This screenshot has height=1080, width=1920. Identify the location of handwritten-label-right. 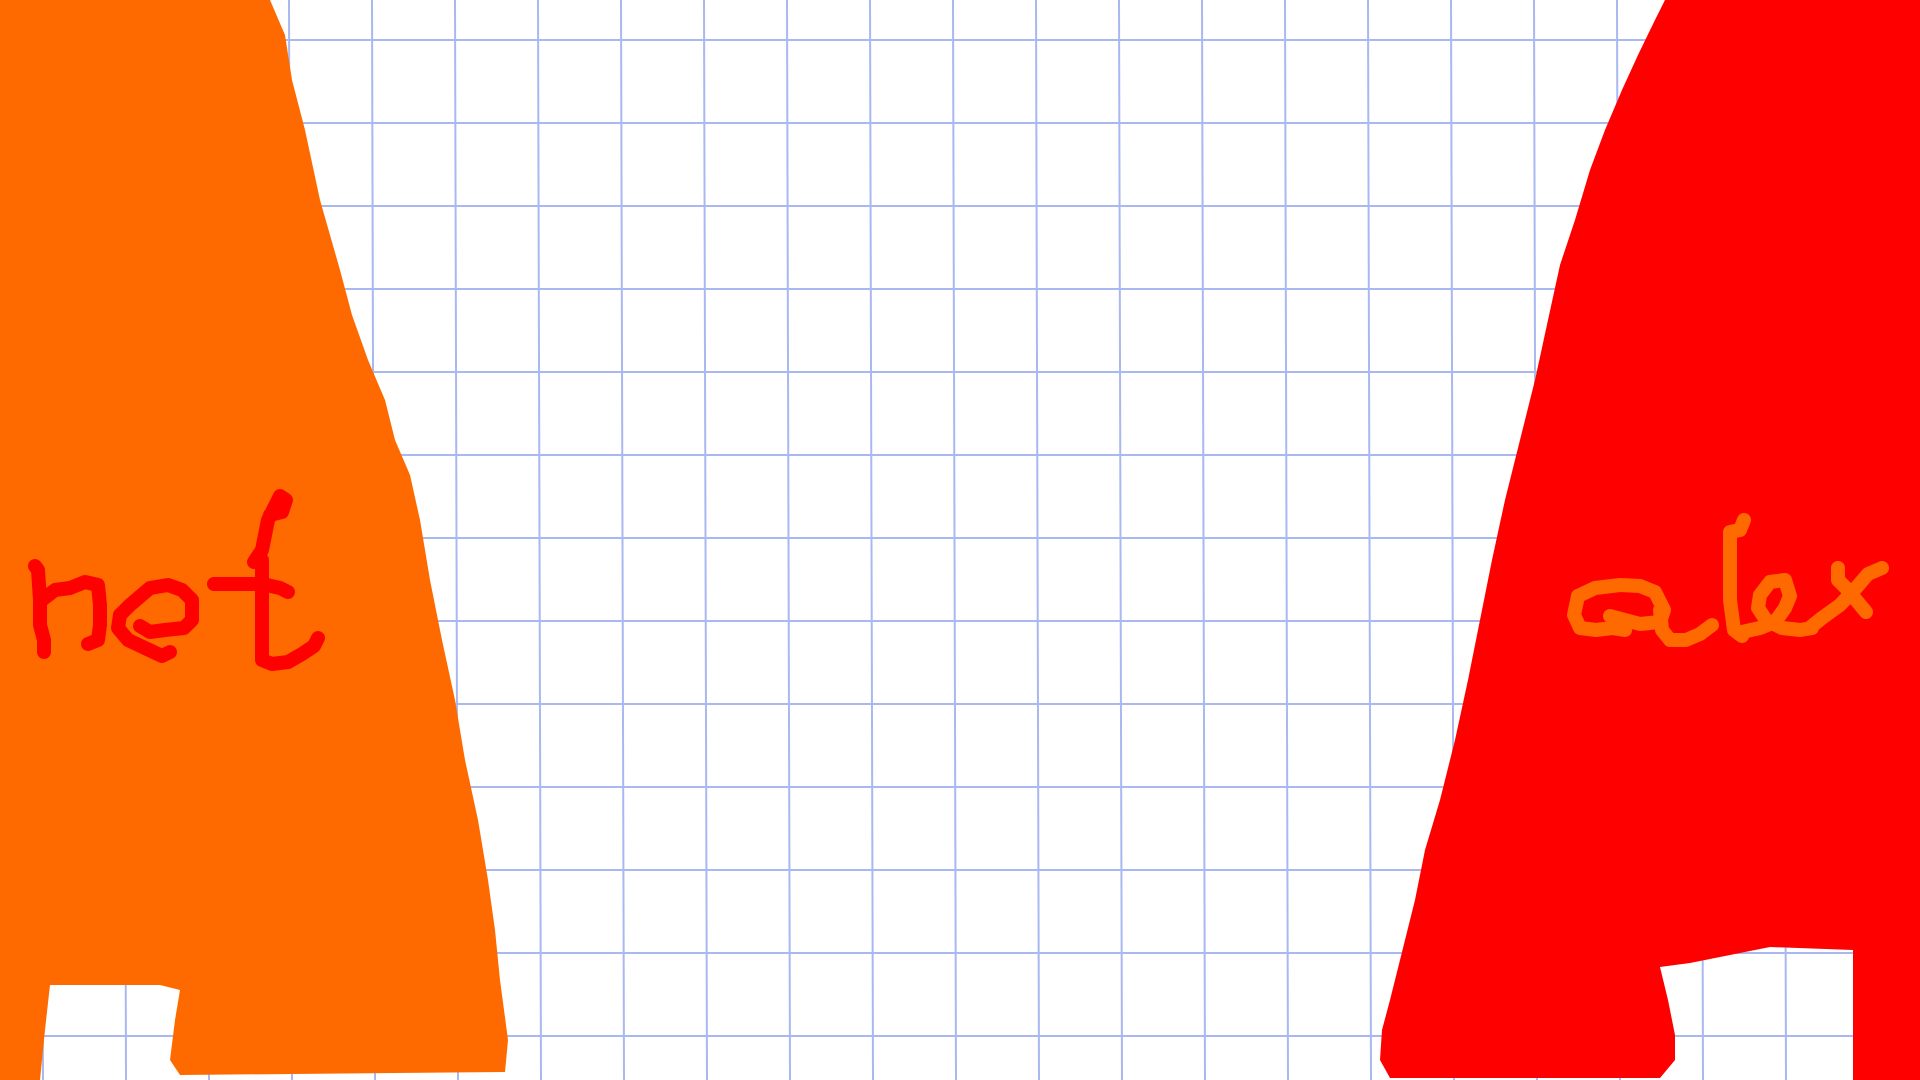
(1728, 580).